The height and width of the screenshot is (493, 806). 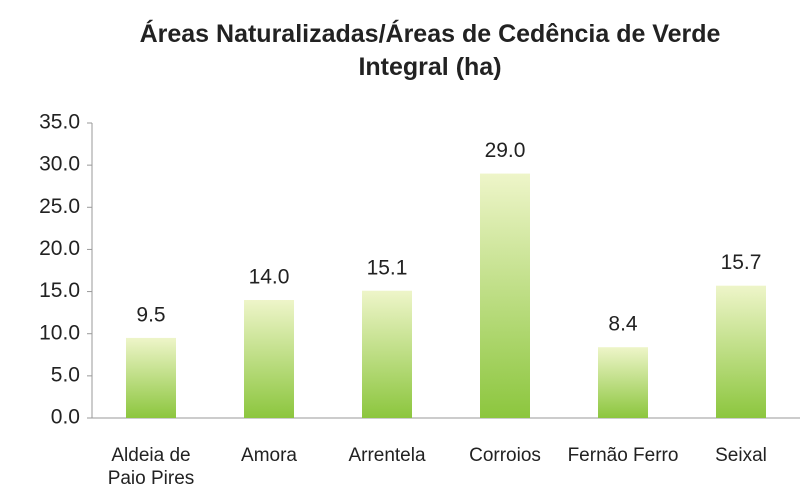 What do you see at coordinates (387, 267) in the screenshot?
I see `value-label: 15.1` at bounding box center [387, 267].